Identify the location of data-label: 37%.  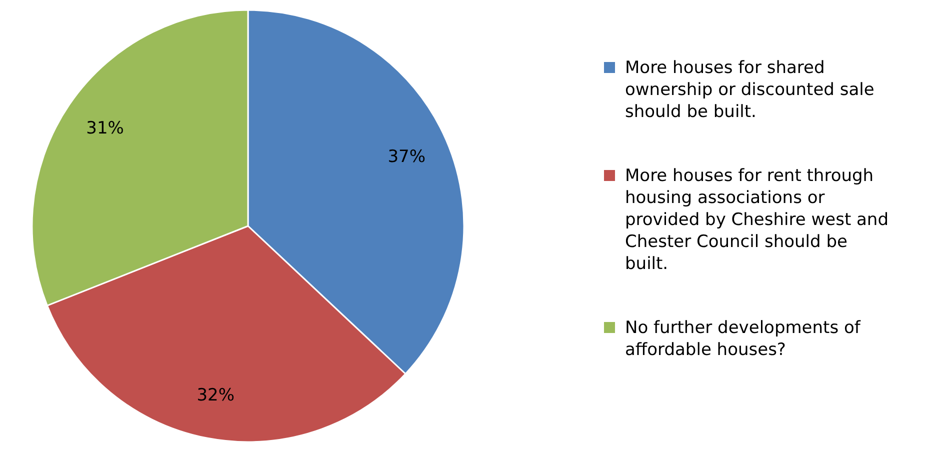
(407, 157).